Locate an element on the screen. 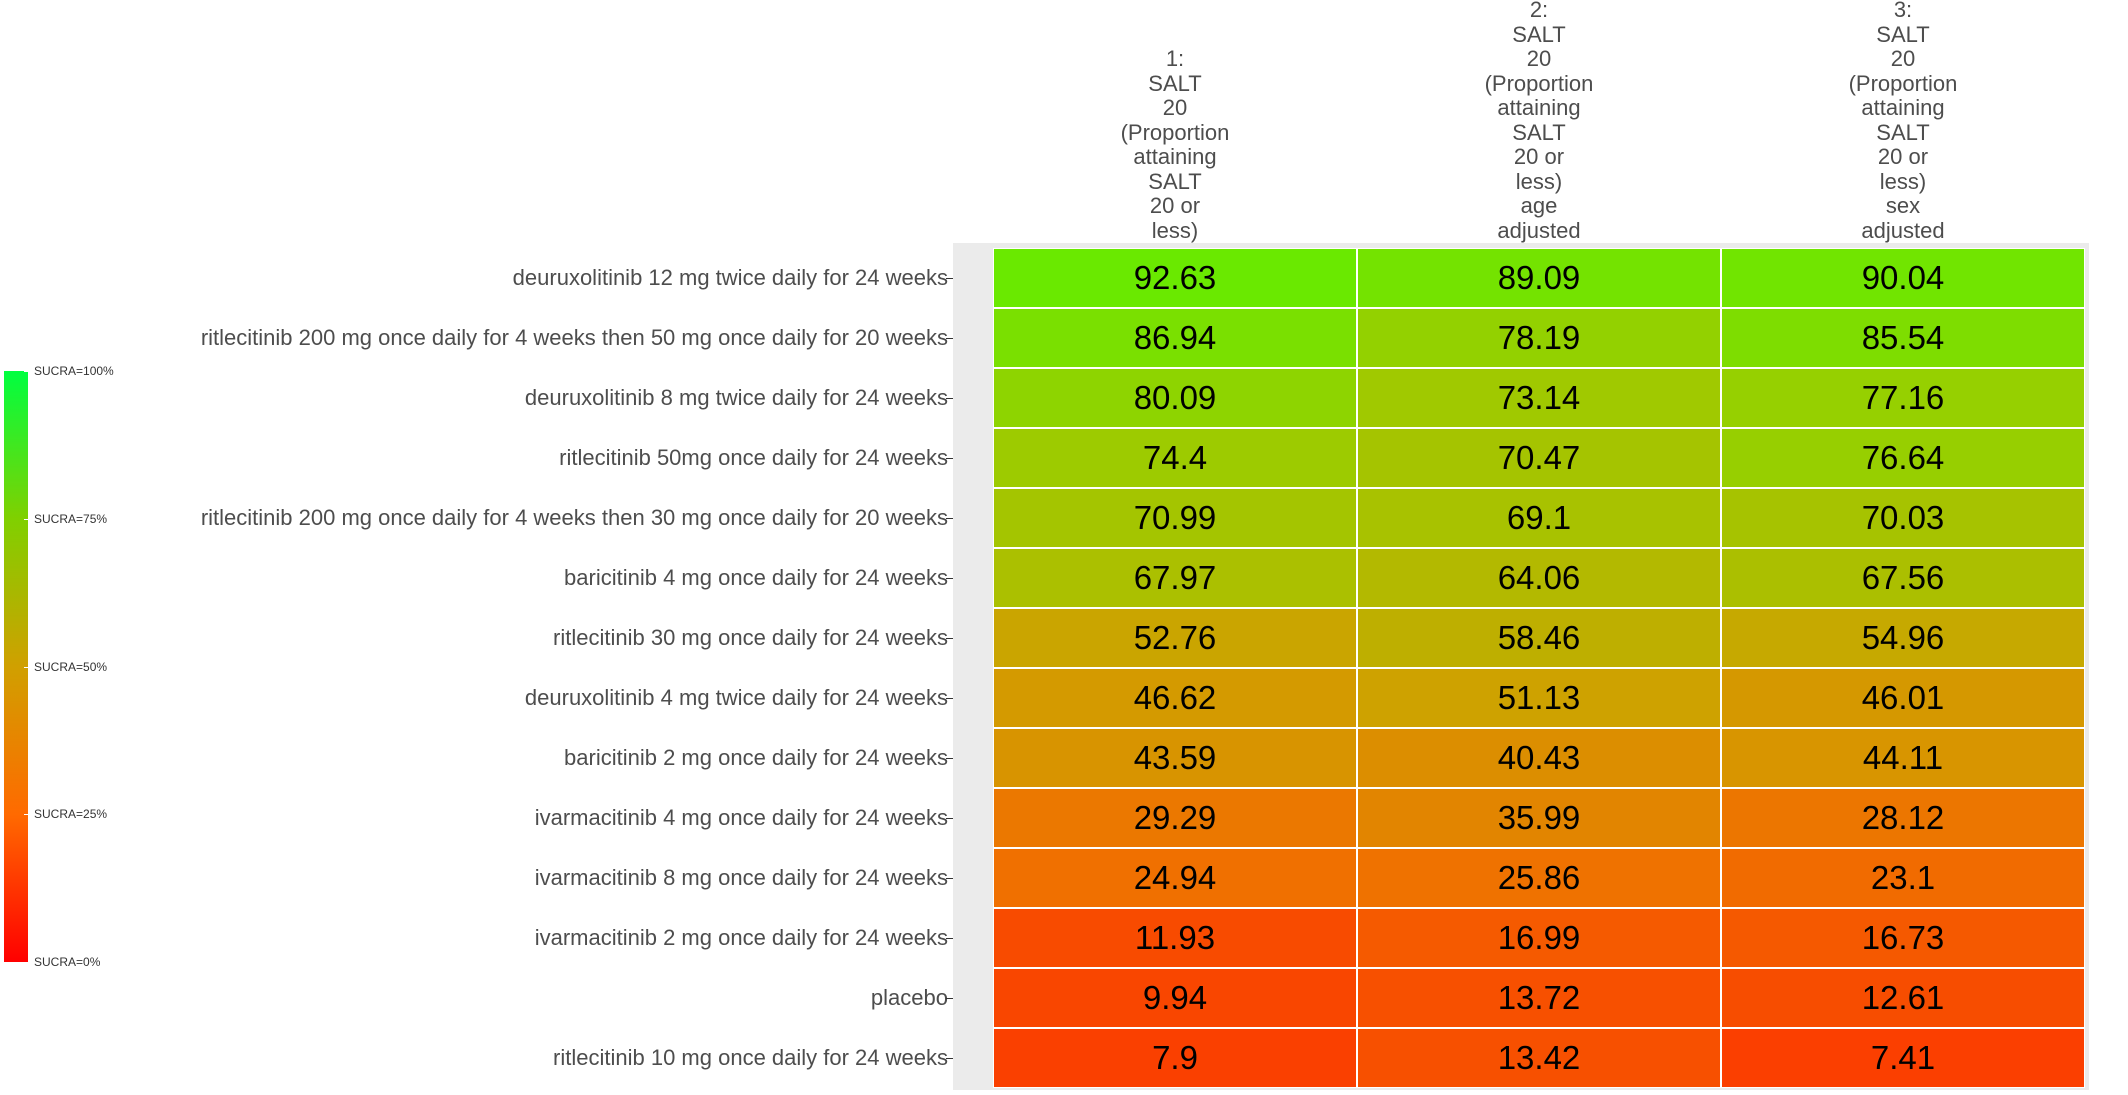 Image resolution: width=2128 pixels, height=1095 pixels. row-label: baricitinib 4 mg once daily for 24 weeks is located at coordinates (756, 577).